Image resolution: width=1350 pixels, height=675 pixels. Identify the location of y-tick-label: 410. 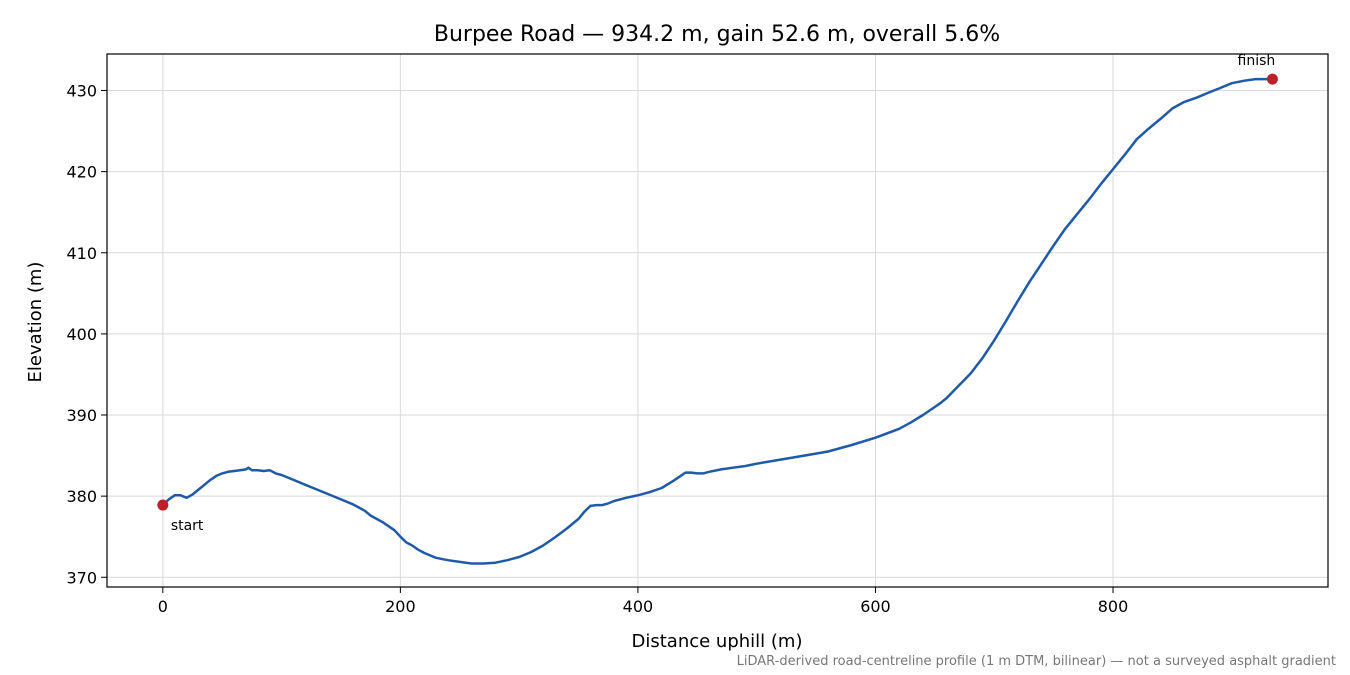
(81, 253).